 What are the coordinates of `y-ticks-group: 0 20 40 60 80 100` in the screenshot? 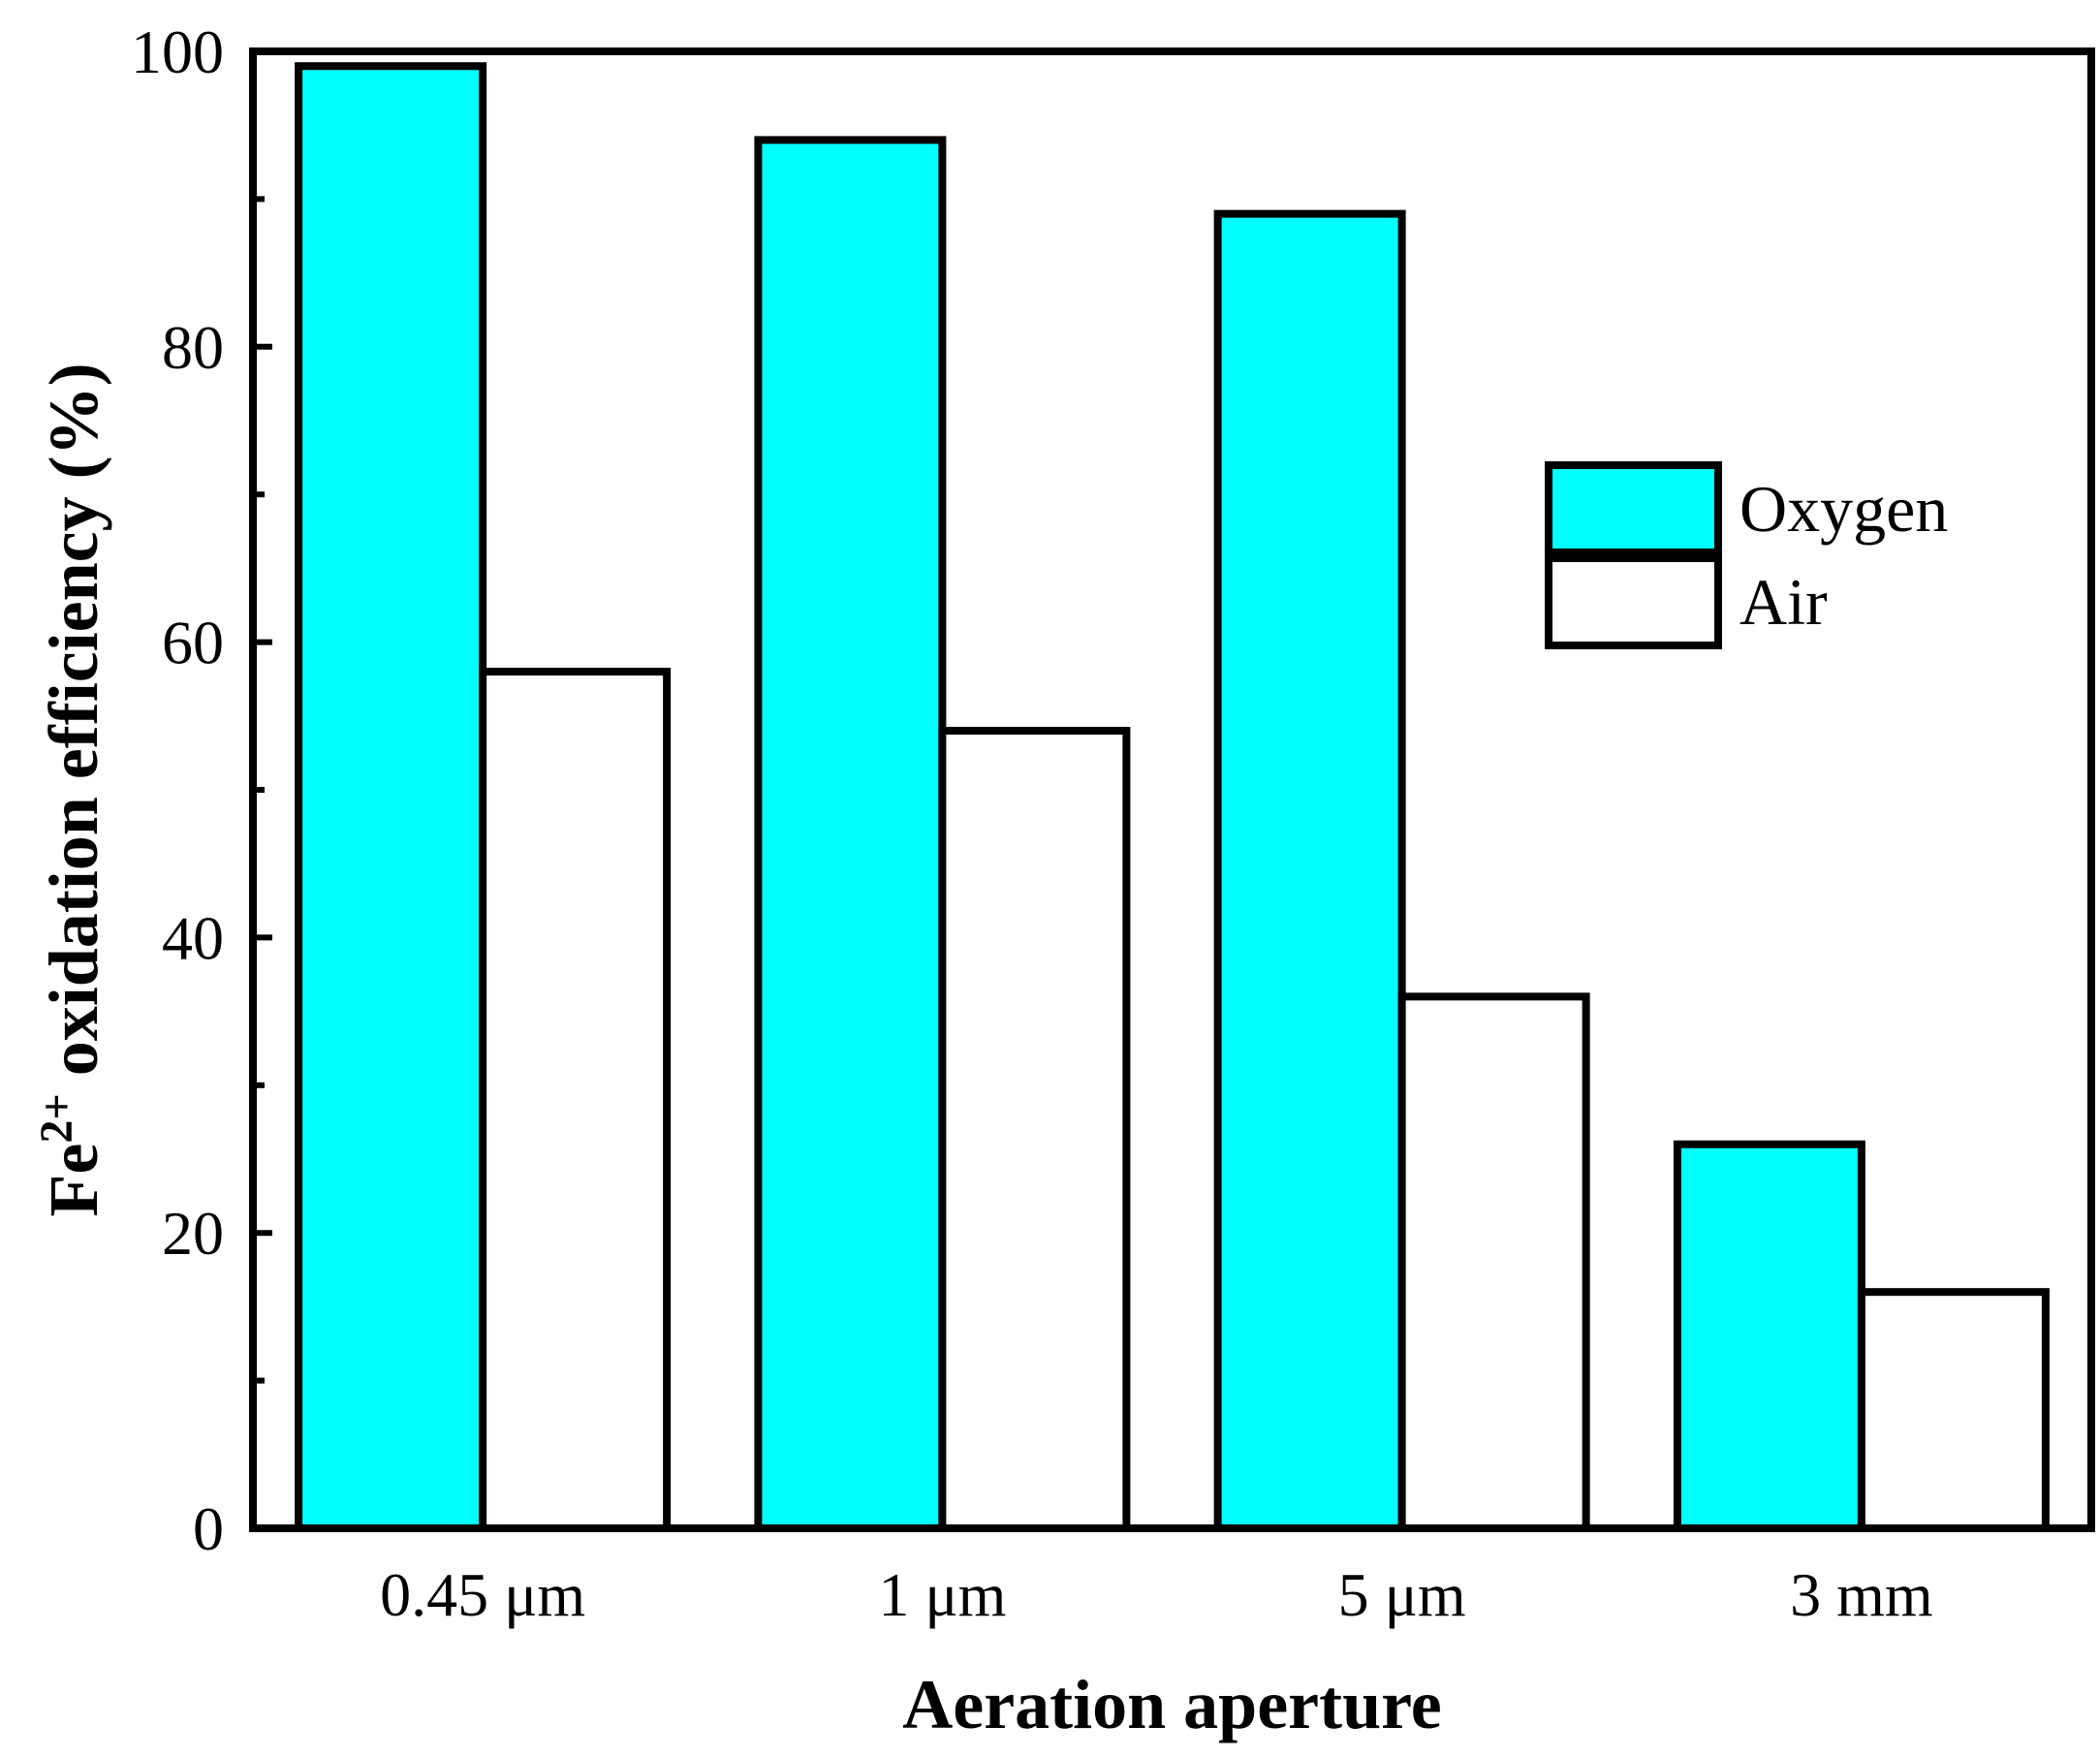 It's located at (201, 790).